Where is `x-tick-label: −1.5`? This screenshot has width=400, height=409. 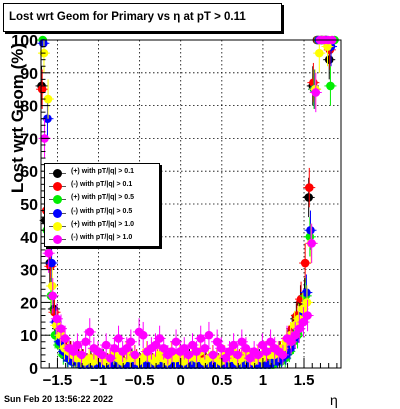 x-tick-label: −1.5 is located at coordinates (58, 380).